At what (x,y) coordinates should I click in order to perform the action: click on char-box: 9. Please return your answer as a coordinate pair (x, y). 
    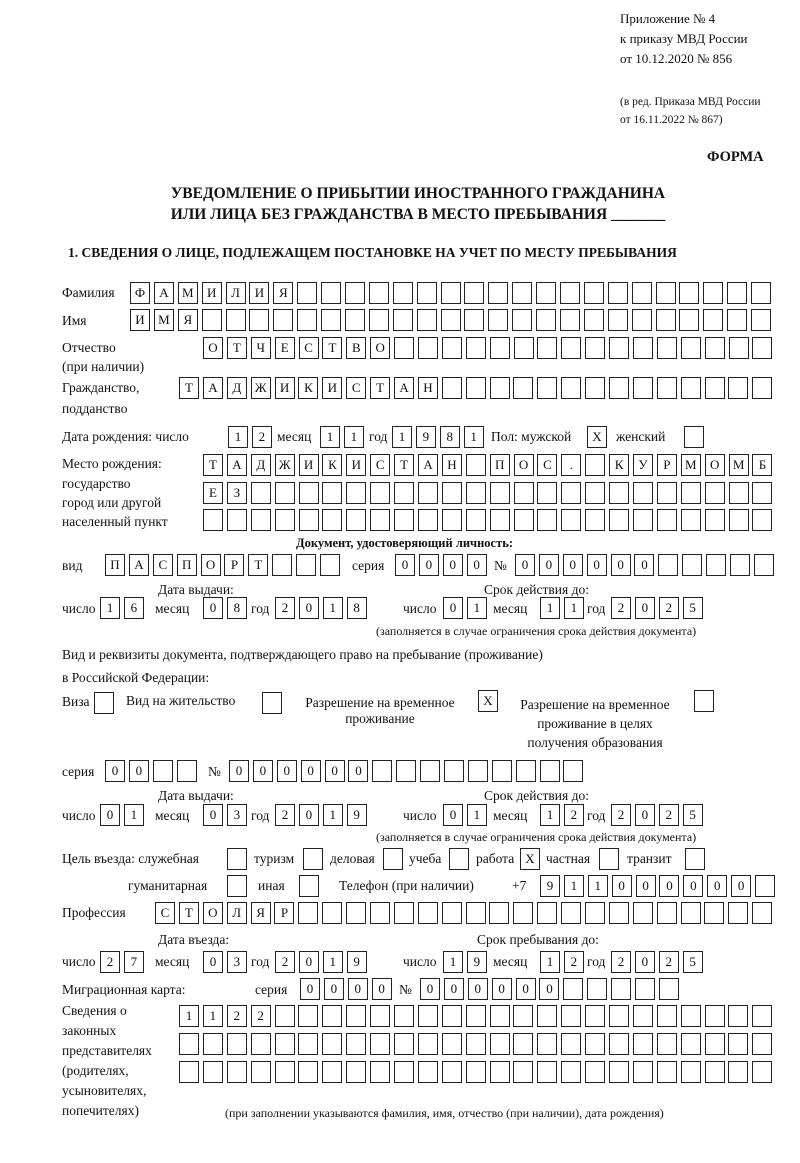
    Looking at the image, I should click on (476, 962).